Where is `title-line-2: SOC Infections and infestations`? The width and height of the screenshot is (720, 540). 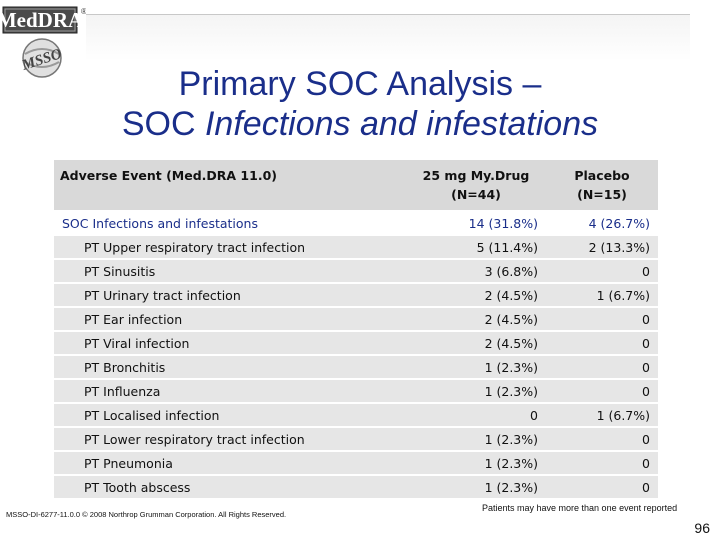
title-line-2: SOC Infections and infestations is located at coordinates (360, 124).